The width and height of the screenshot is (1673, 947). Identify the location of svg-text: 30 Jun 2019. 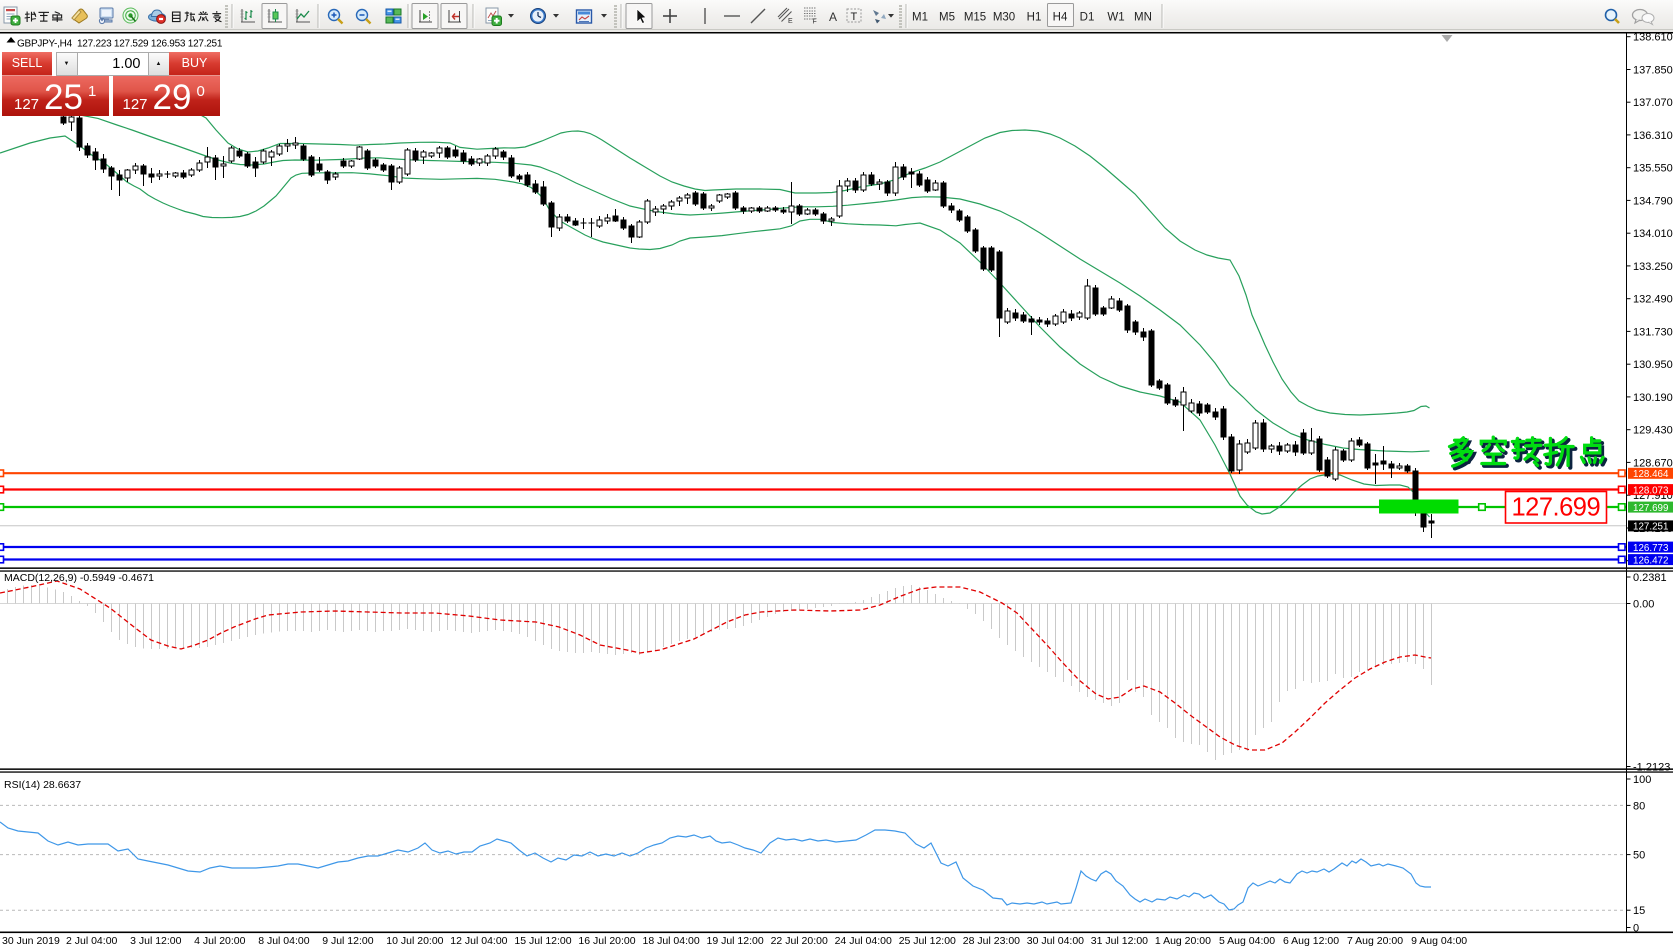
(31, 941).